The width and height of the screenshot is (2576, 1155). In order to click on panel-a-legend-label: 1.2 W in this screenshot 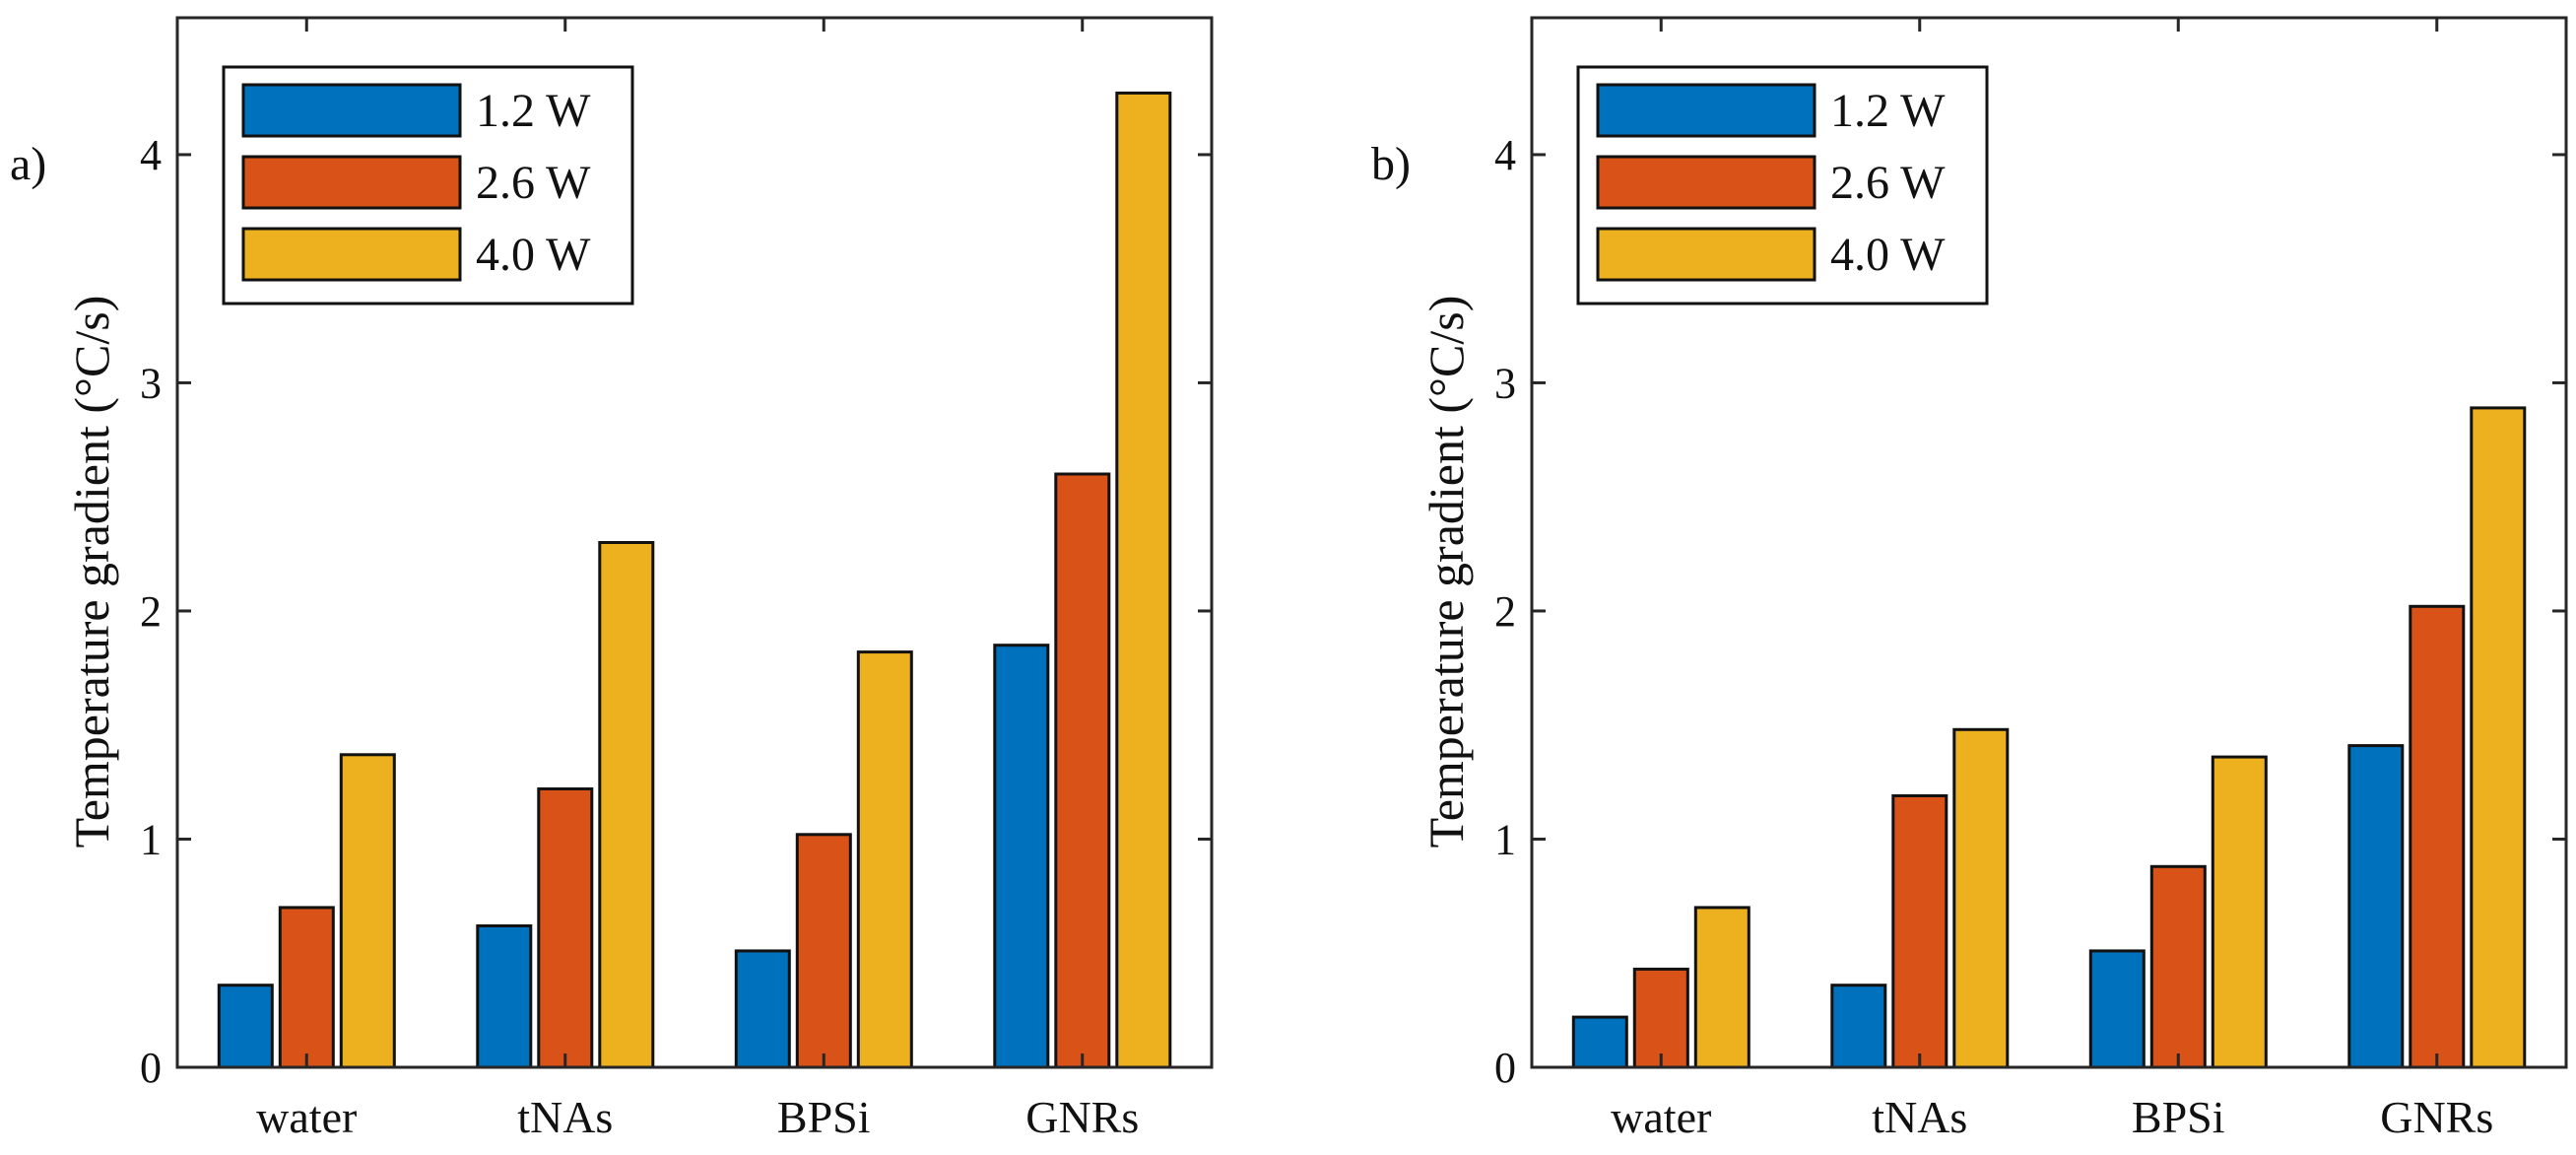, I will do `click(533, 111)`.